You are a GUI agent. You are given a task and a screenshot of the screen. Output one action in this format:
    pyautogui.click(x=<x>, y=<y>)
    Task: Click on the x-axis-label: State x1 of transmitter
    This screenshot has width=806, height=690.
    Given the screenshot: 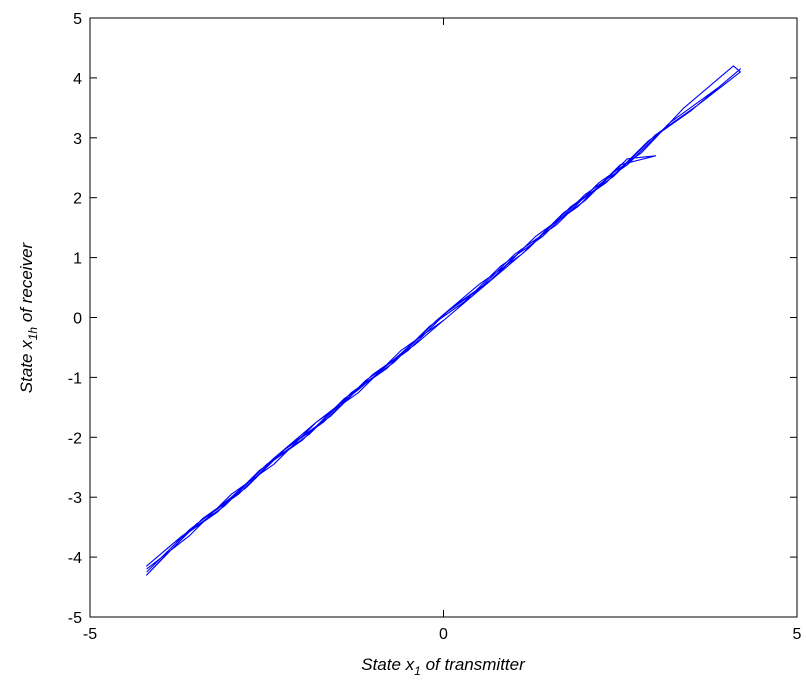 What is the action you would take?
    pyautogui.click(x=443, y=666)
    